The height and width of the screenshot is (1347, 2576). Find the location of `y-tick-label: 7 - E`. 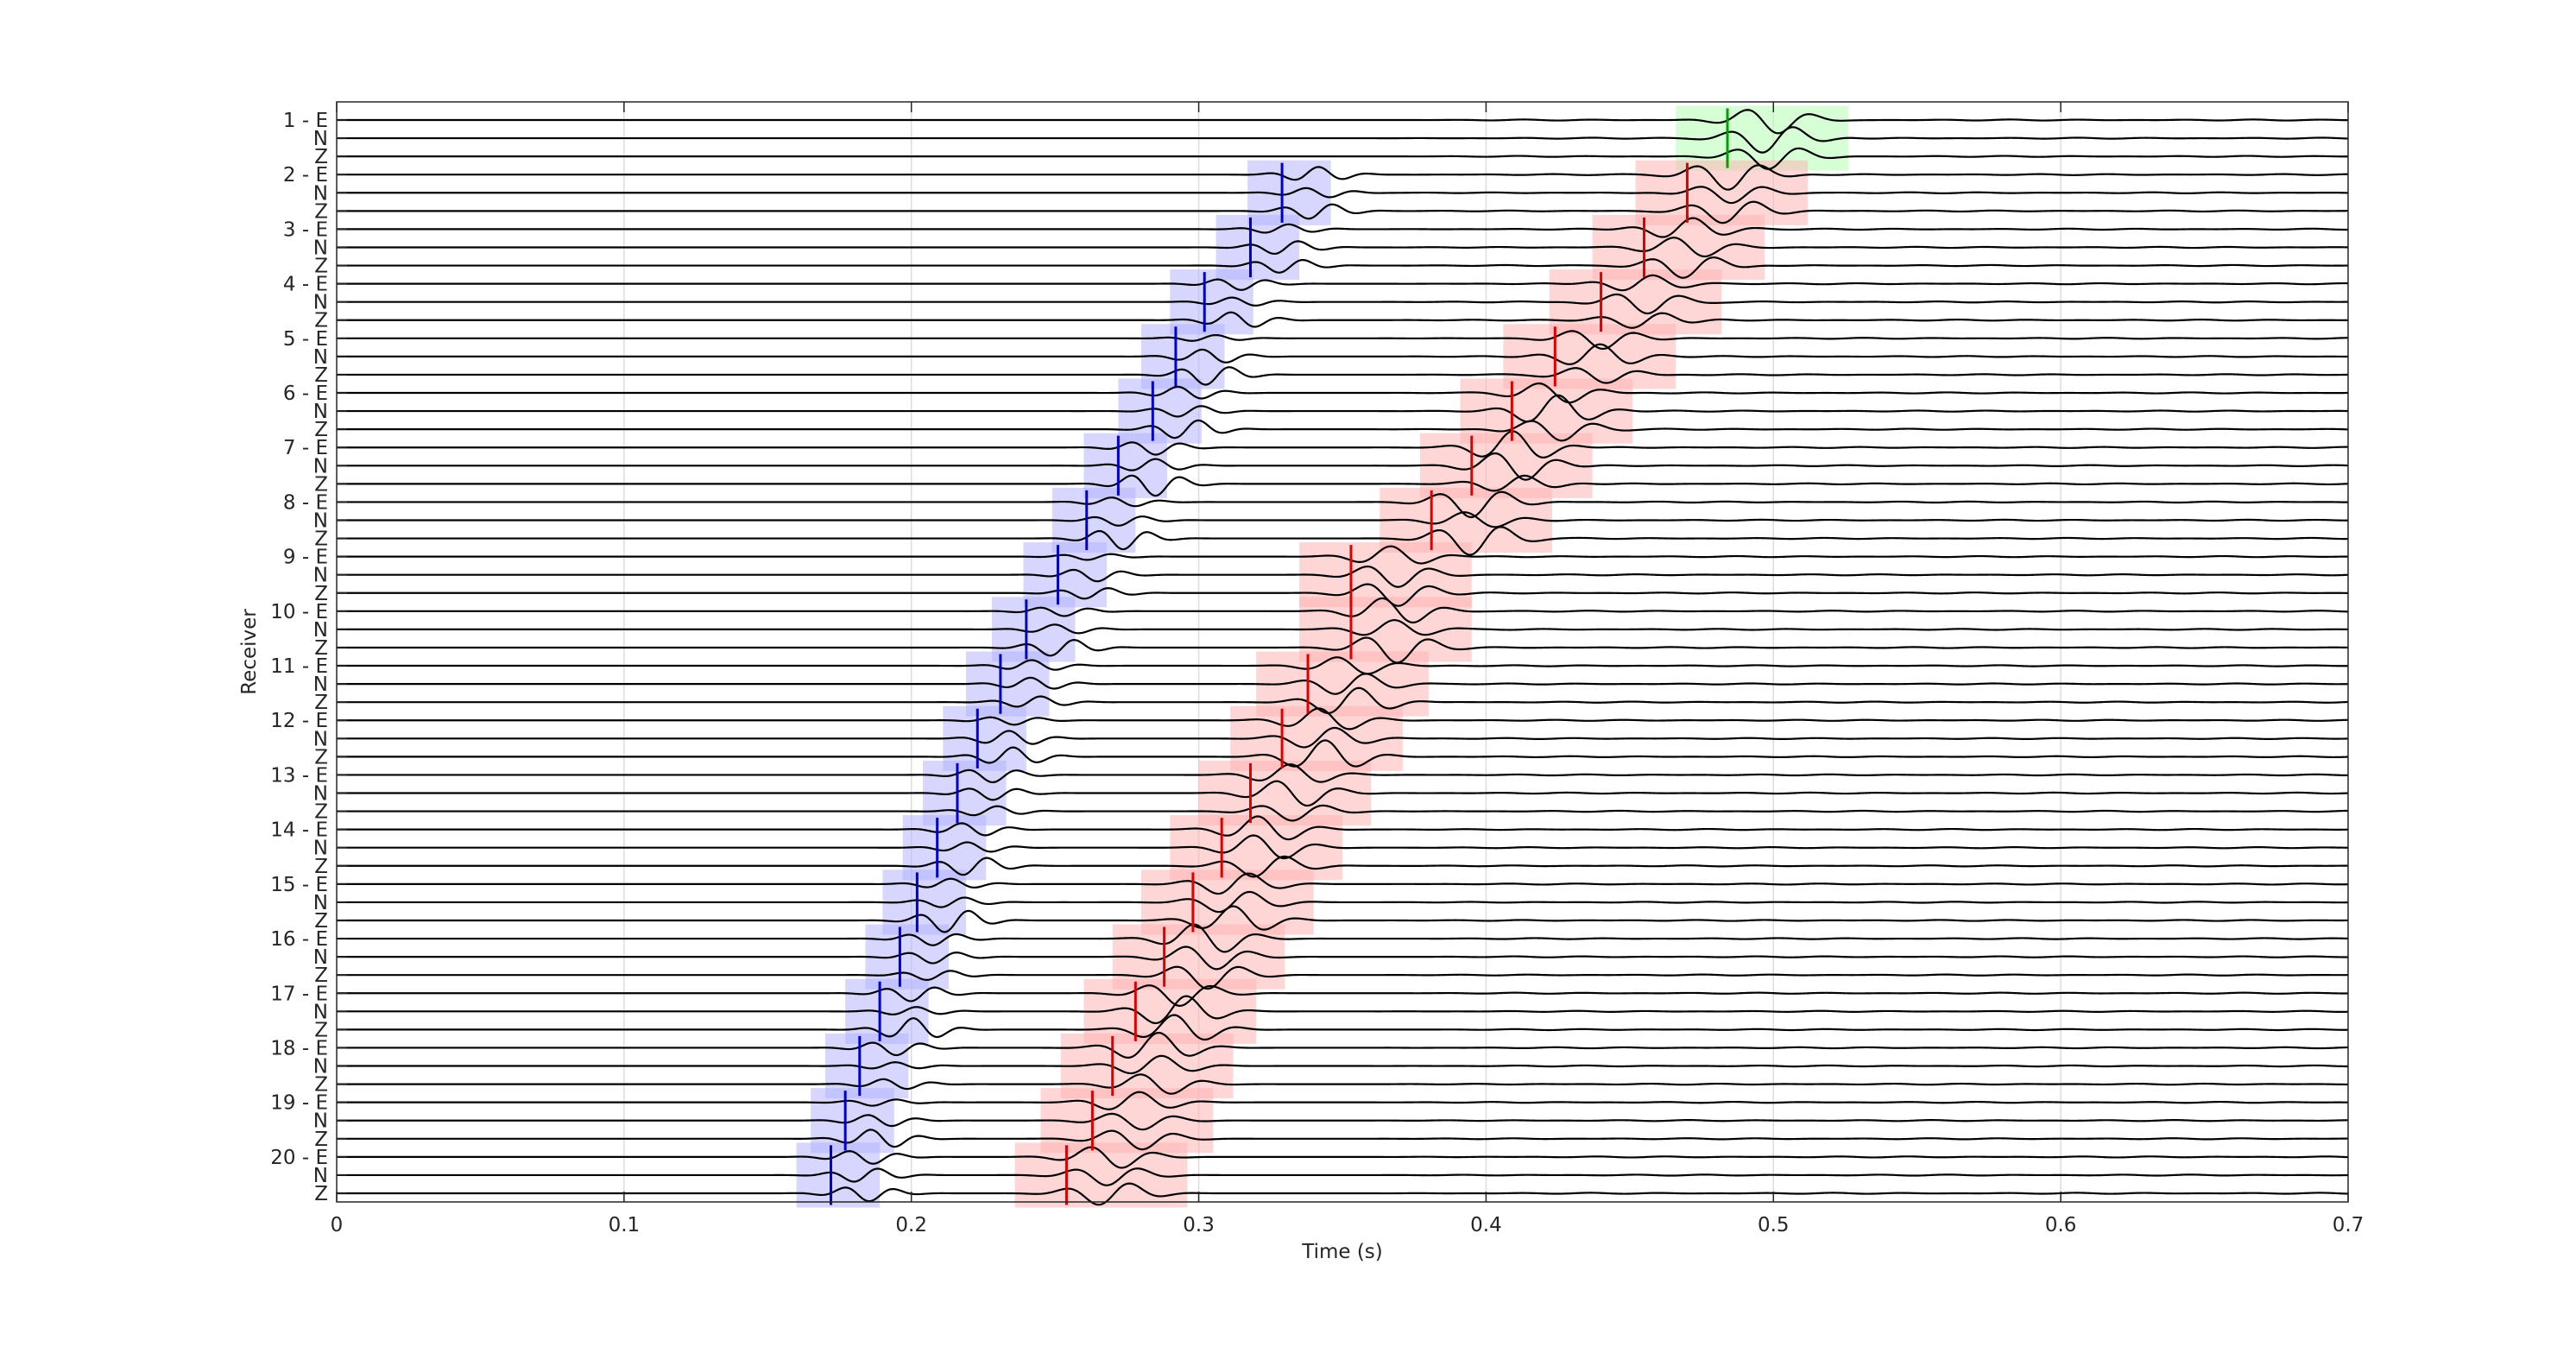

y-tick-label: 7 - E is located at coordinates (305, 448).